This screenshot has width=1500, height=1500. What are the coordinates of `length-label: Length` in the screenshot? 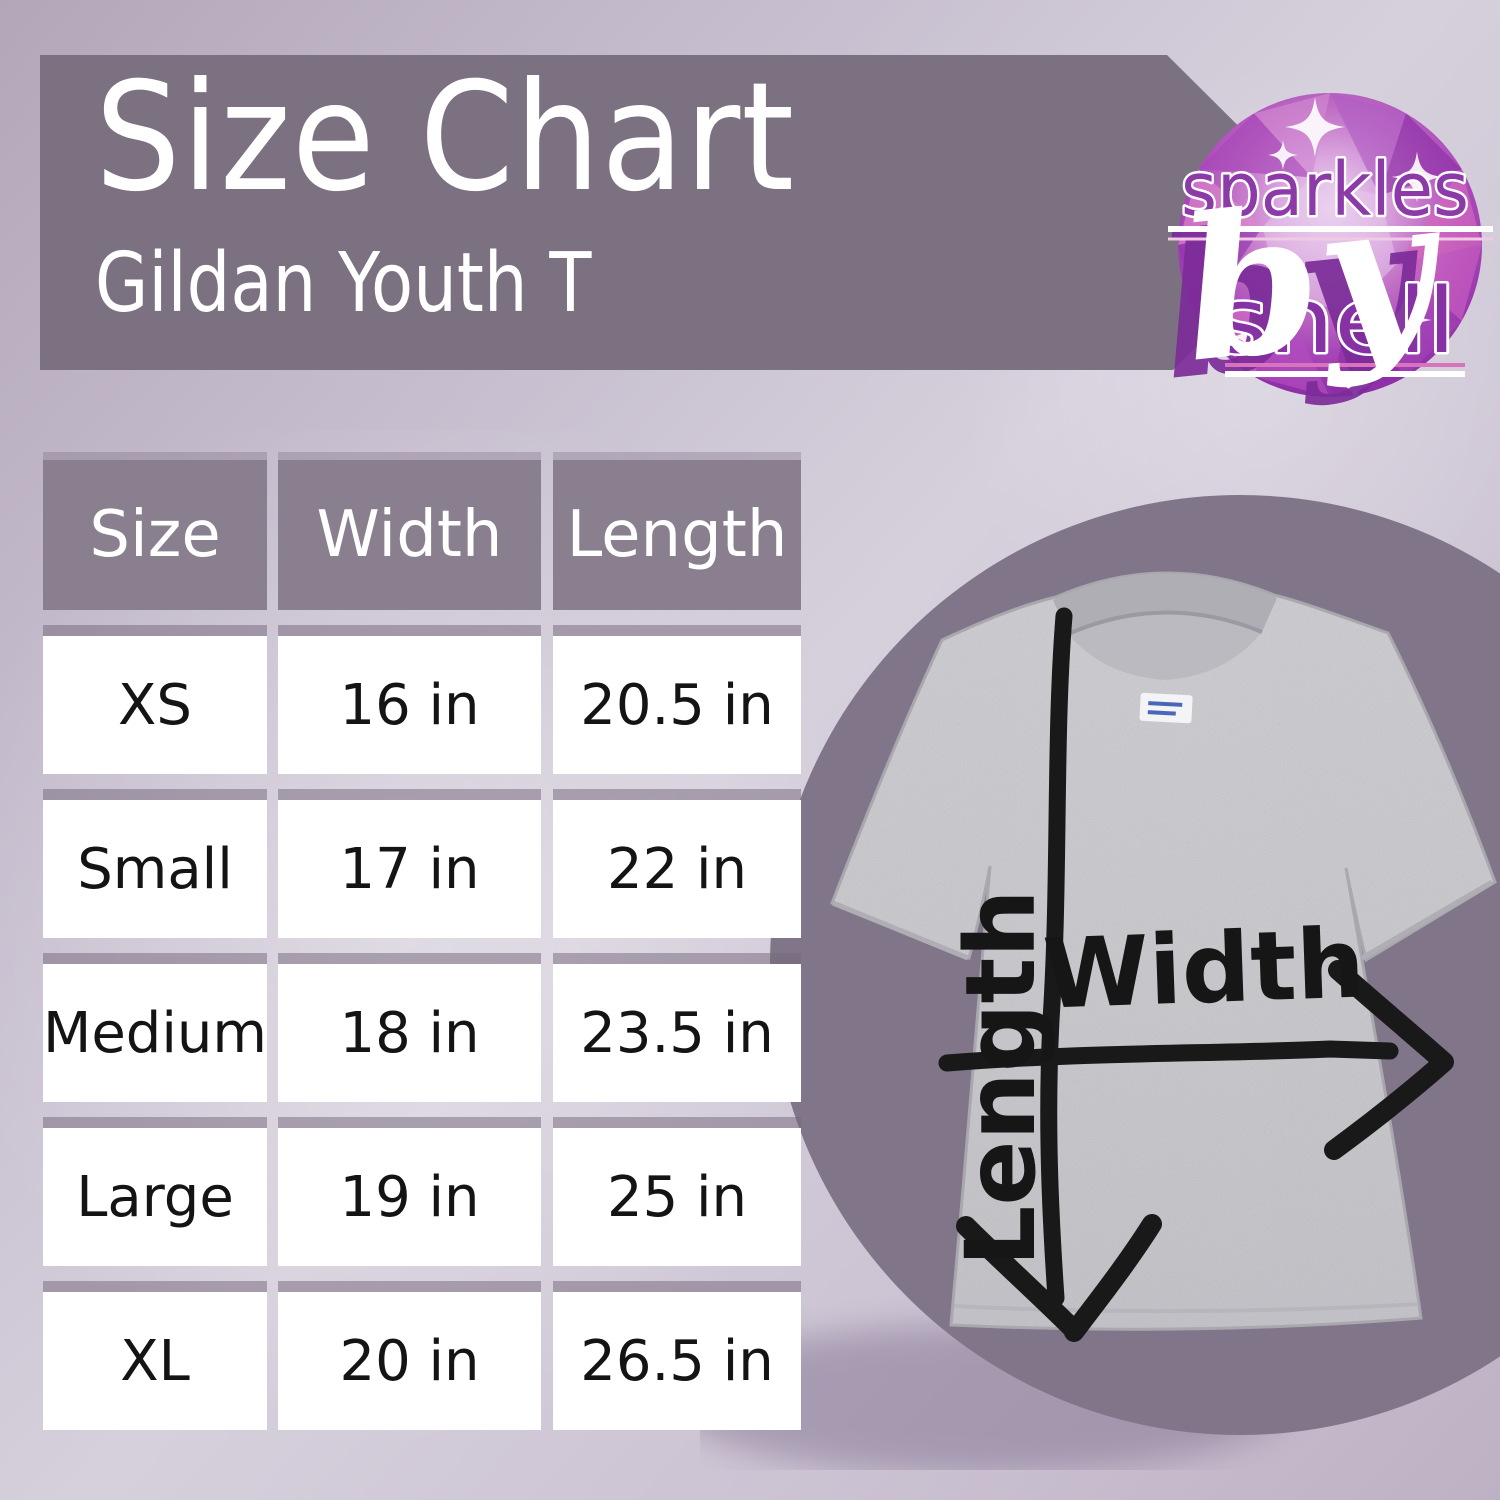 It's located at (1001, 1078).